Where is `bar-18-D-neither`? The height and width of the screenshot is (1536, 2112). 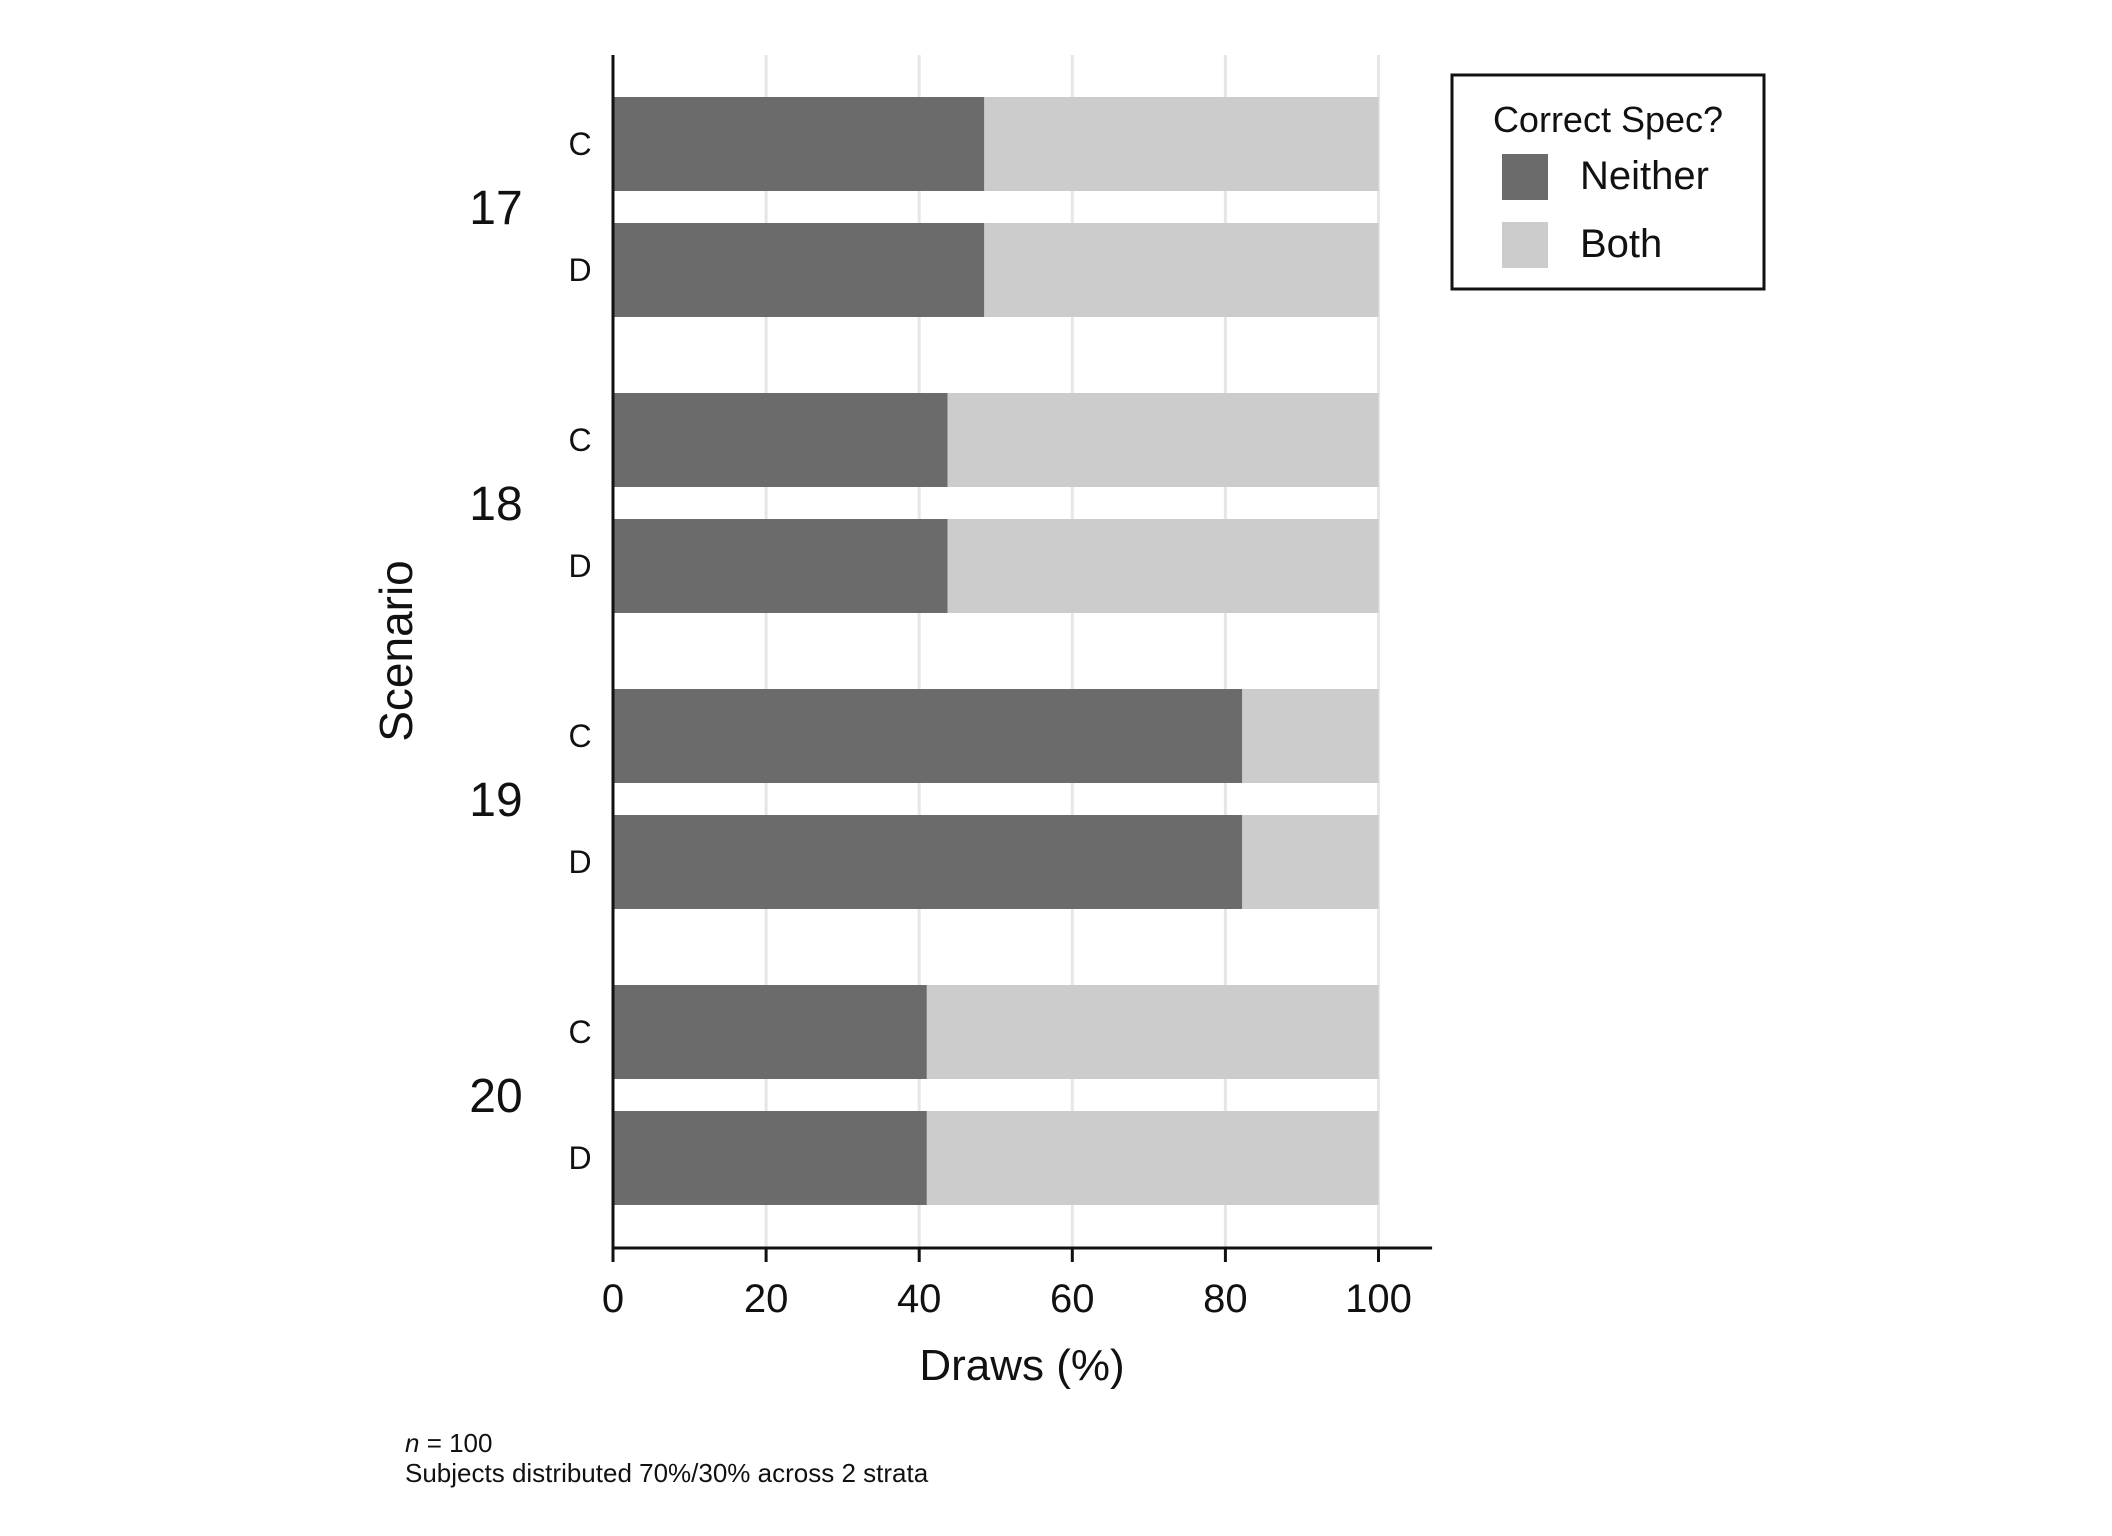
bar-18-D-neither is located at coordinates (780, 566).